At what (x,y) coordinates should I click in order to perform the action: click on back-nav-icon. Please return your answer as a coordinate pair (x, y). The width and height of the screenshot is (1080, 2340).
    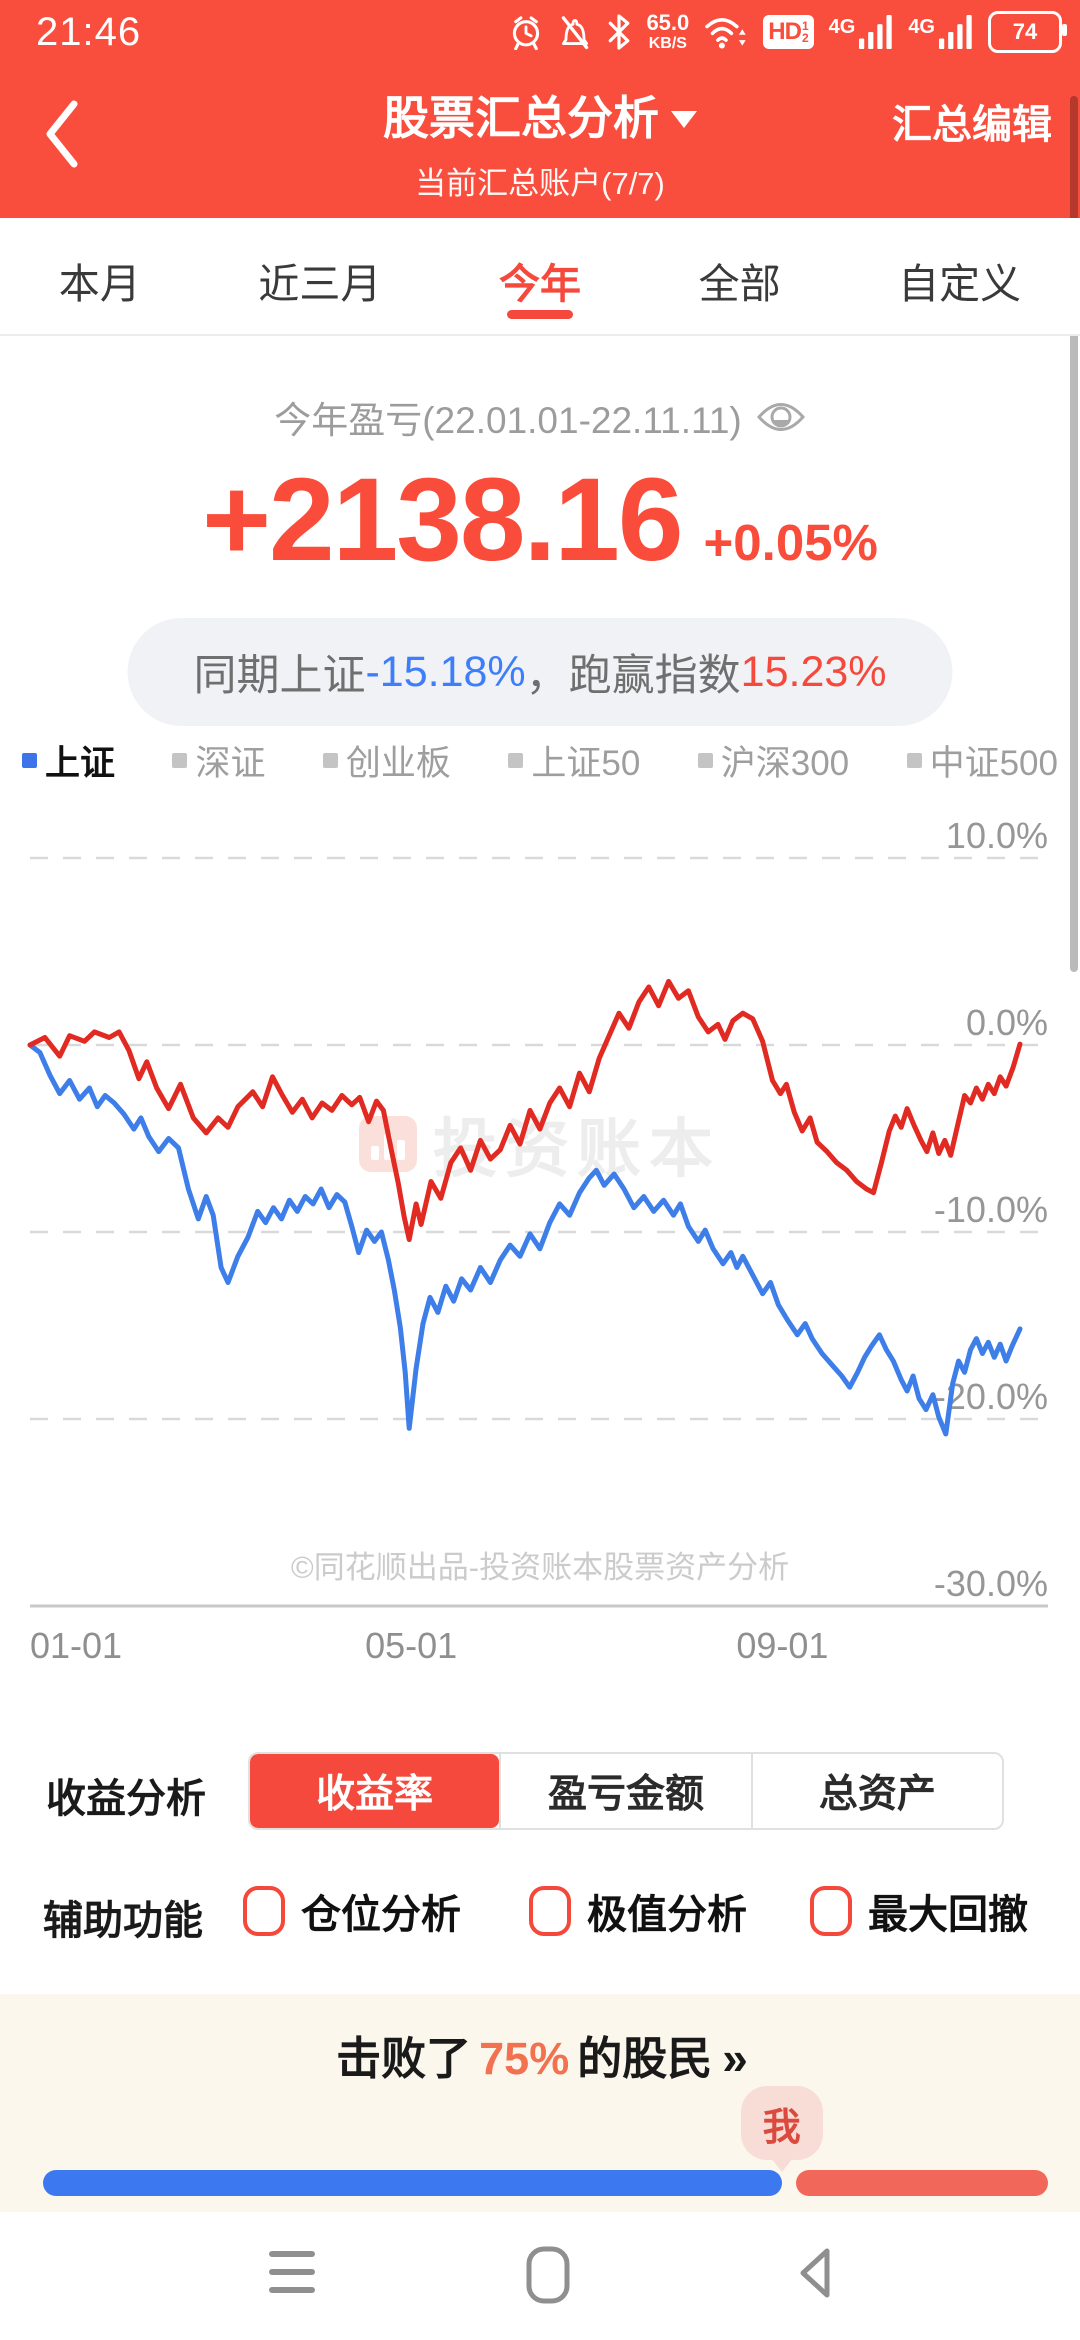
    Looking at the image, I should click on (814, 2273).